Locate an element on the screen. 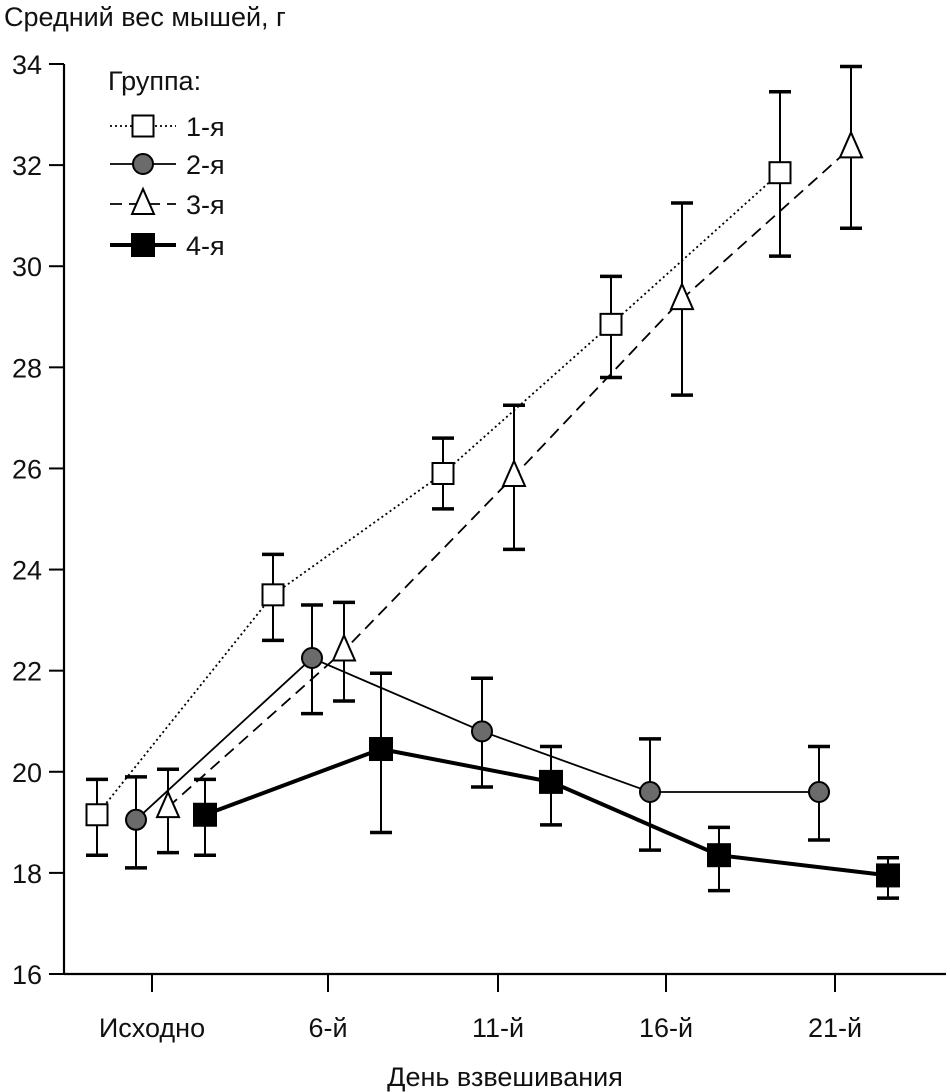  legend-item-3: 3-я is located at coordinates (167, 203).